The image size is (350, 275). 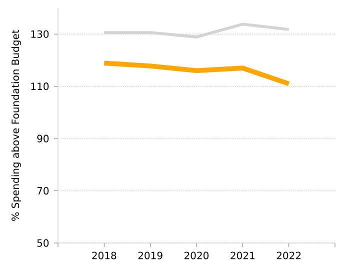 What do you see at coordinates (43, 138) in the screenshot?
I see `y-tick-label: 90` at bounding box center [43, 138].